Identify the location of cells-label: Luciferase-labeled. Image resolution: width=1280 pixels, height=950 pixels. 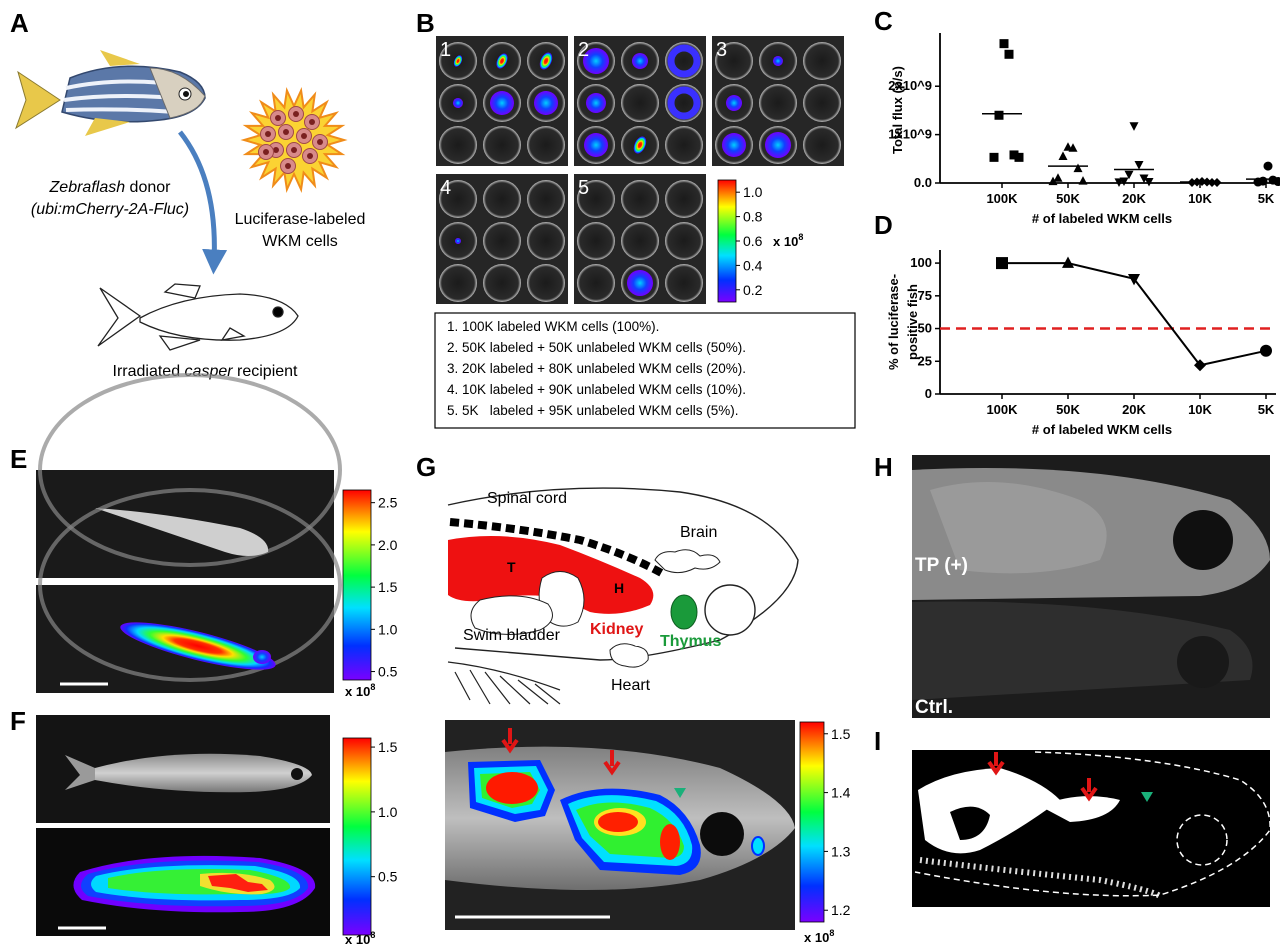
(300, 219).